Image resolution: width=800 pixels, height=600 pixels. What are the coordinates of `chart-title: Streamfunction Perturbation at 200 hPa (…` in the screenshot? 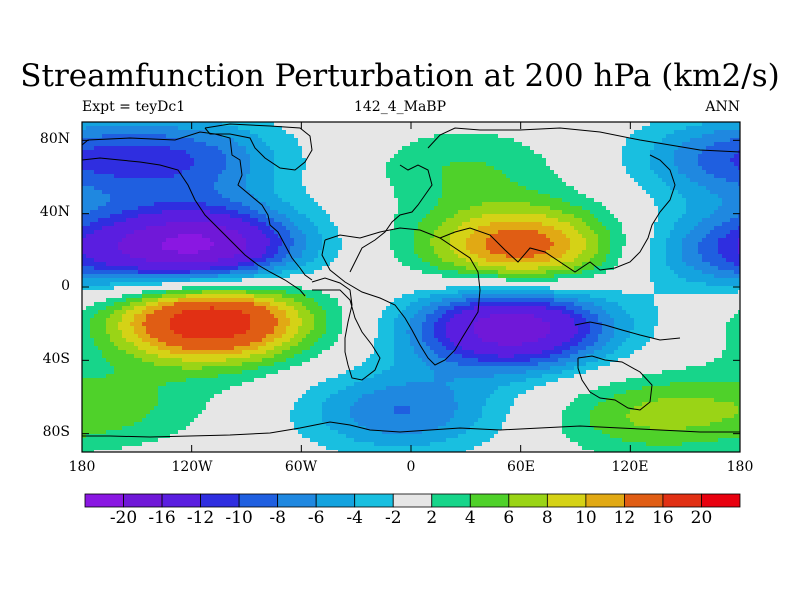 It's located at (400, 76).